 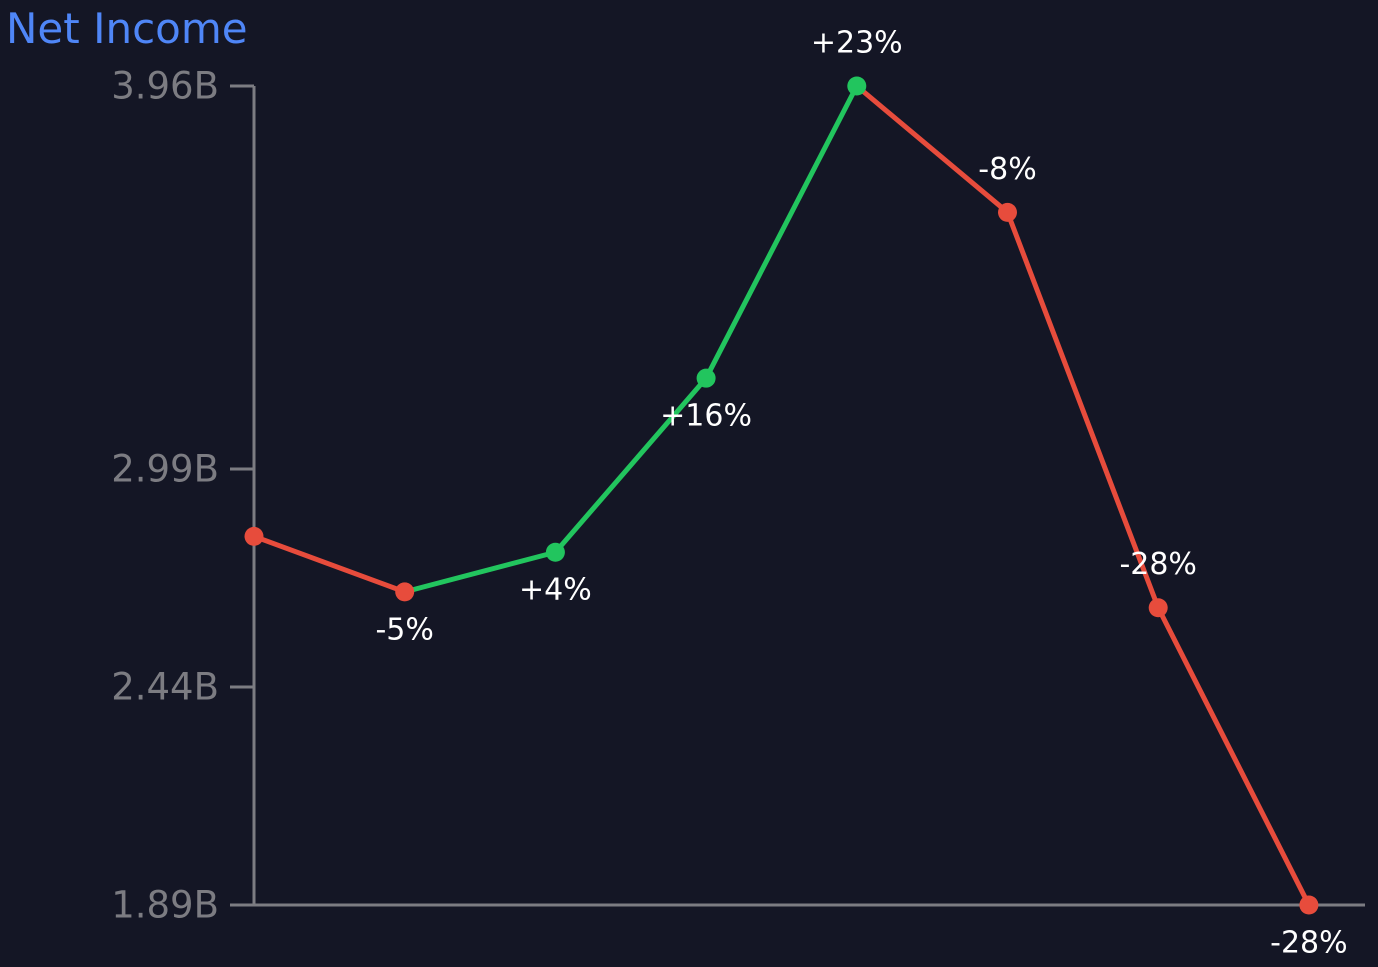 I want to click on y-tick-label: 1.89B, so click(x=165, y=905).